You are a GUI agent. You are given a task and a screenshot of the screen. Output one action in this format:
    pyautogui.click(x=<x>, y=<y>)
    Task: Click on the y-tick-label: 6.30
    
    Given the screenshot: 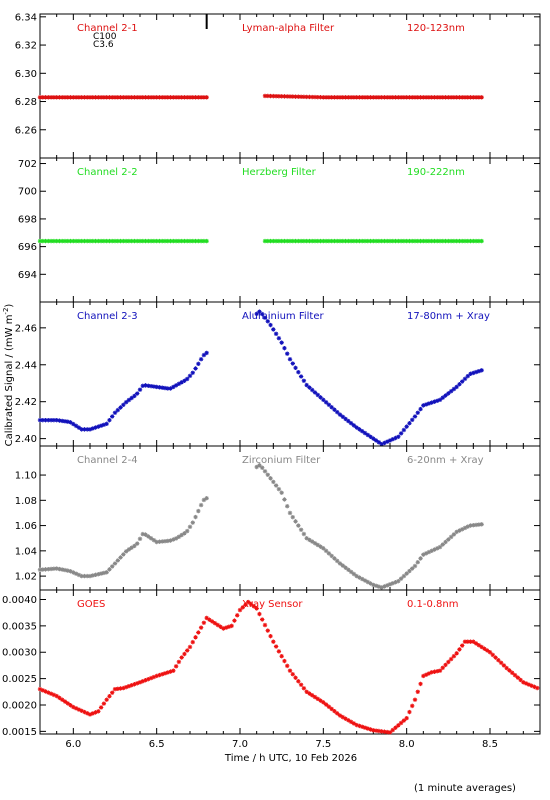 What is the action you would take?
    pyautogui.click(x=26, y=74)
    